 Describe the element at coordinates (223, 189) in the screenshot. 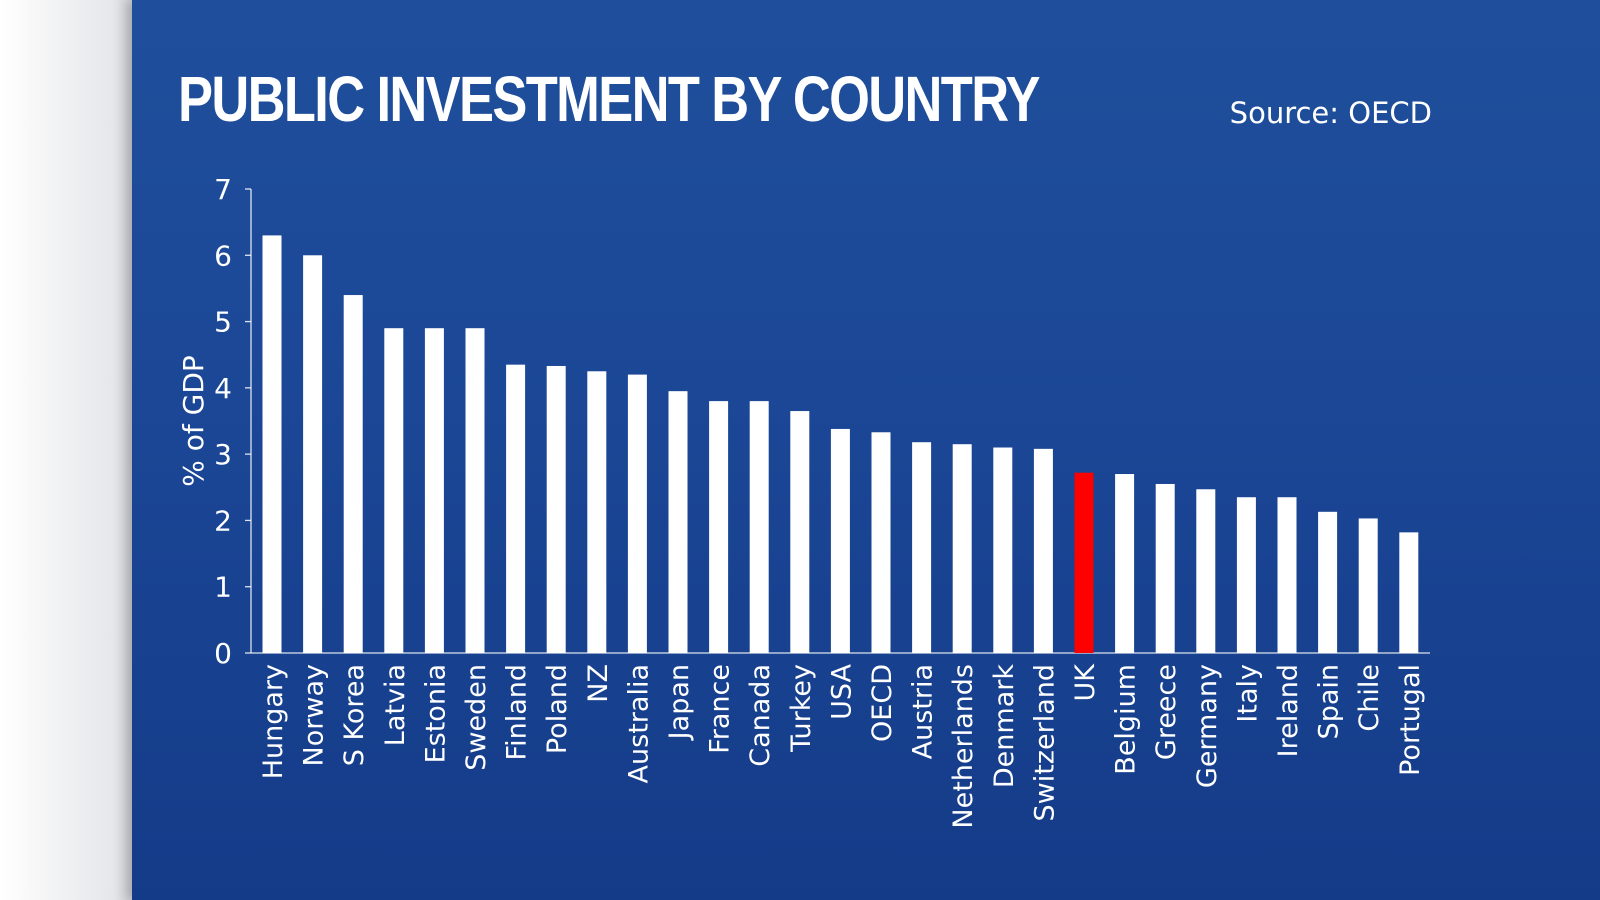

I see `y-tick-label: 7` at that location.